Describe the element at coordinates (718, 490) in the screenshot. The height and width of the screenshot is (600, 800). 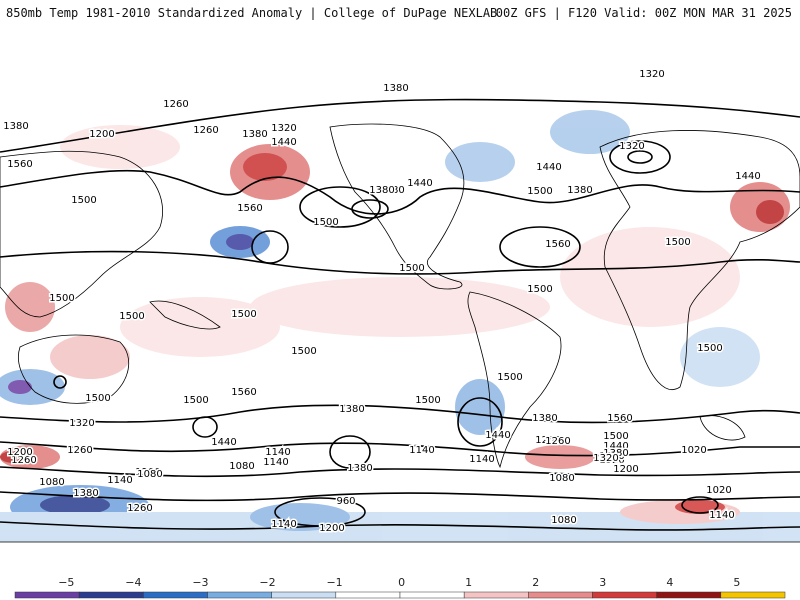
I see `contour-label: 1020` at that location.